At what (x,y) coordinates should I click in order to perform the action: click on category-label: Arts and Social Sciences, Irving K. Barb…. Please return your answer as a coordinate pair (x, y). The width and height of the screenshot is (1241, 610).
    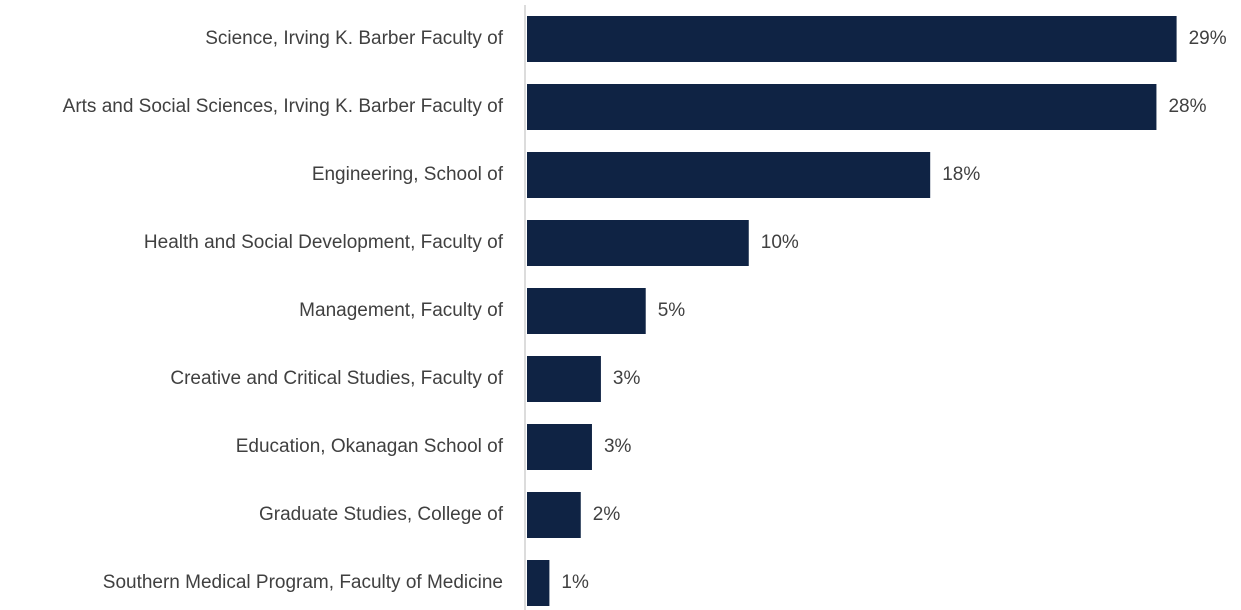
    Looking at the image, I should click on (283, 106).